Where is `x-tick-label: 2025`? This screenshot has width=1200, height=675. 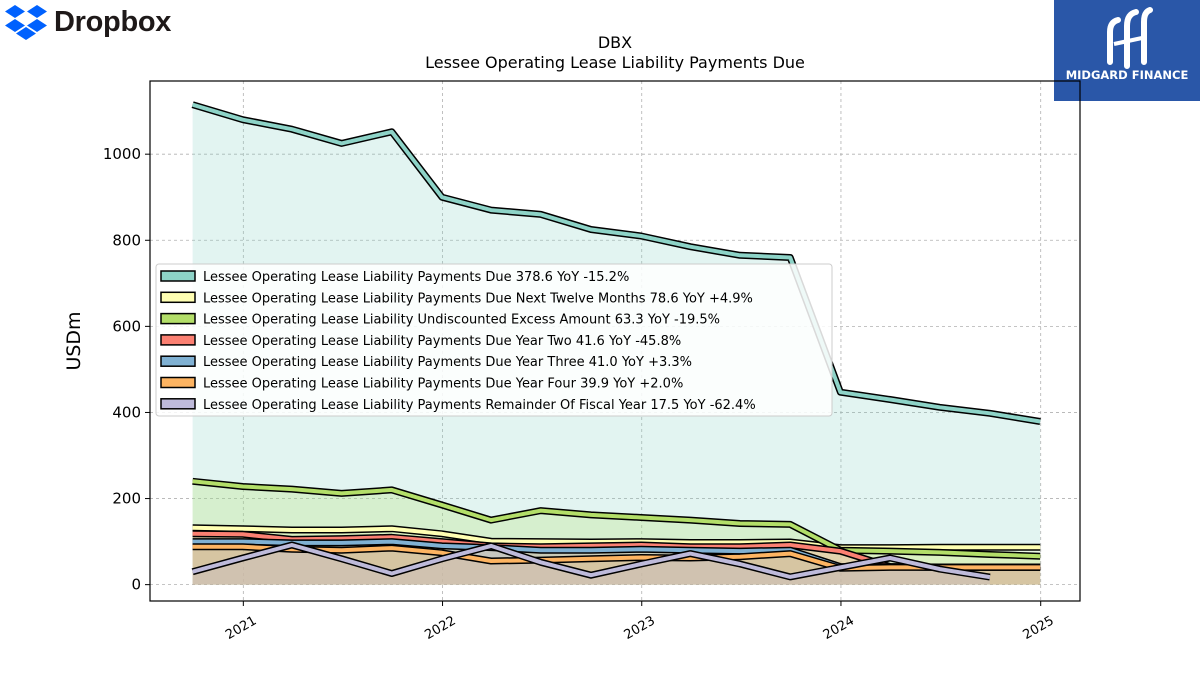
x-tick-label: 2025 is located at coordinates (1039, 628).